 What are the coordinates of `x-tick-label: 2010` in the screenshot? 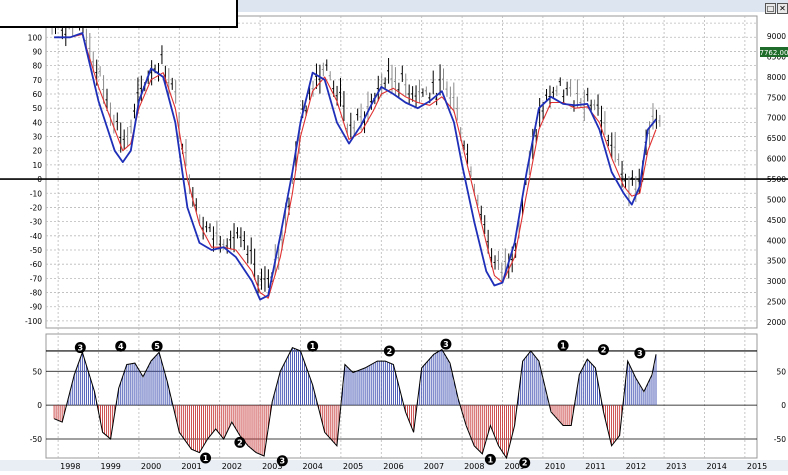 It's located at (555, 466).